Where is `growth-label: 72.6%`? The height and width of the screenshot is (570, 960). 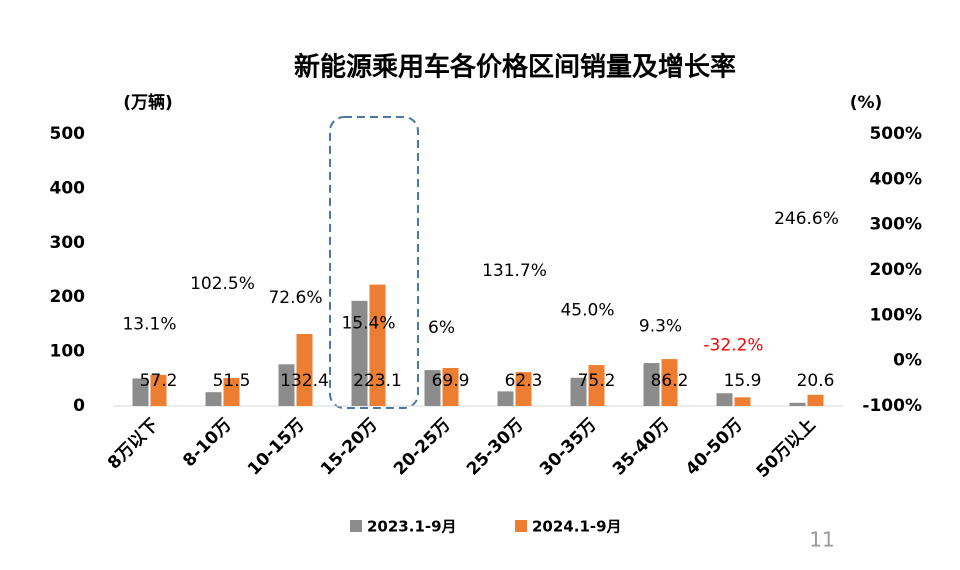
growth-label: 72.6% is located at coordinates (295, 298).